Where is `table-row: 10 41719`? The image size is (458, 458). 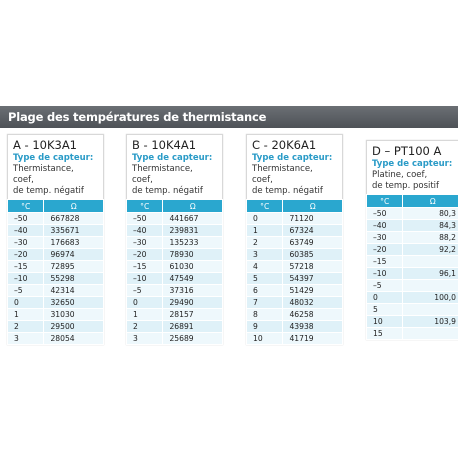
table-row: 10 41719 is located at coordinates (294, 338).